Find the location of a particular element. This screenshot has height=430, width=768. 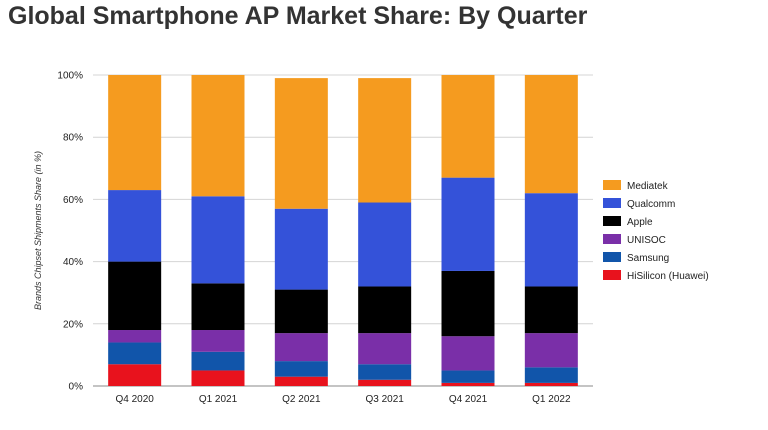

x-tick-label: Q2 2021 is located at coordinates (301, 399).